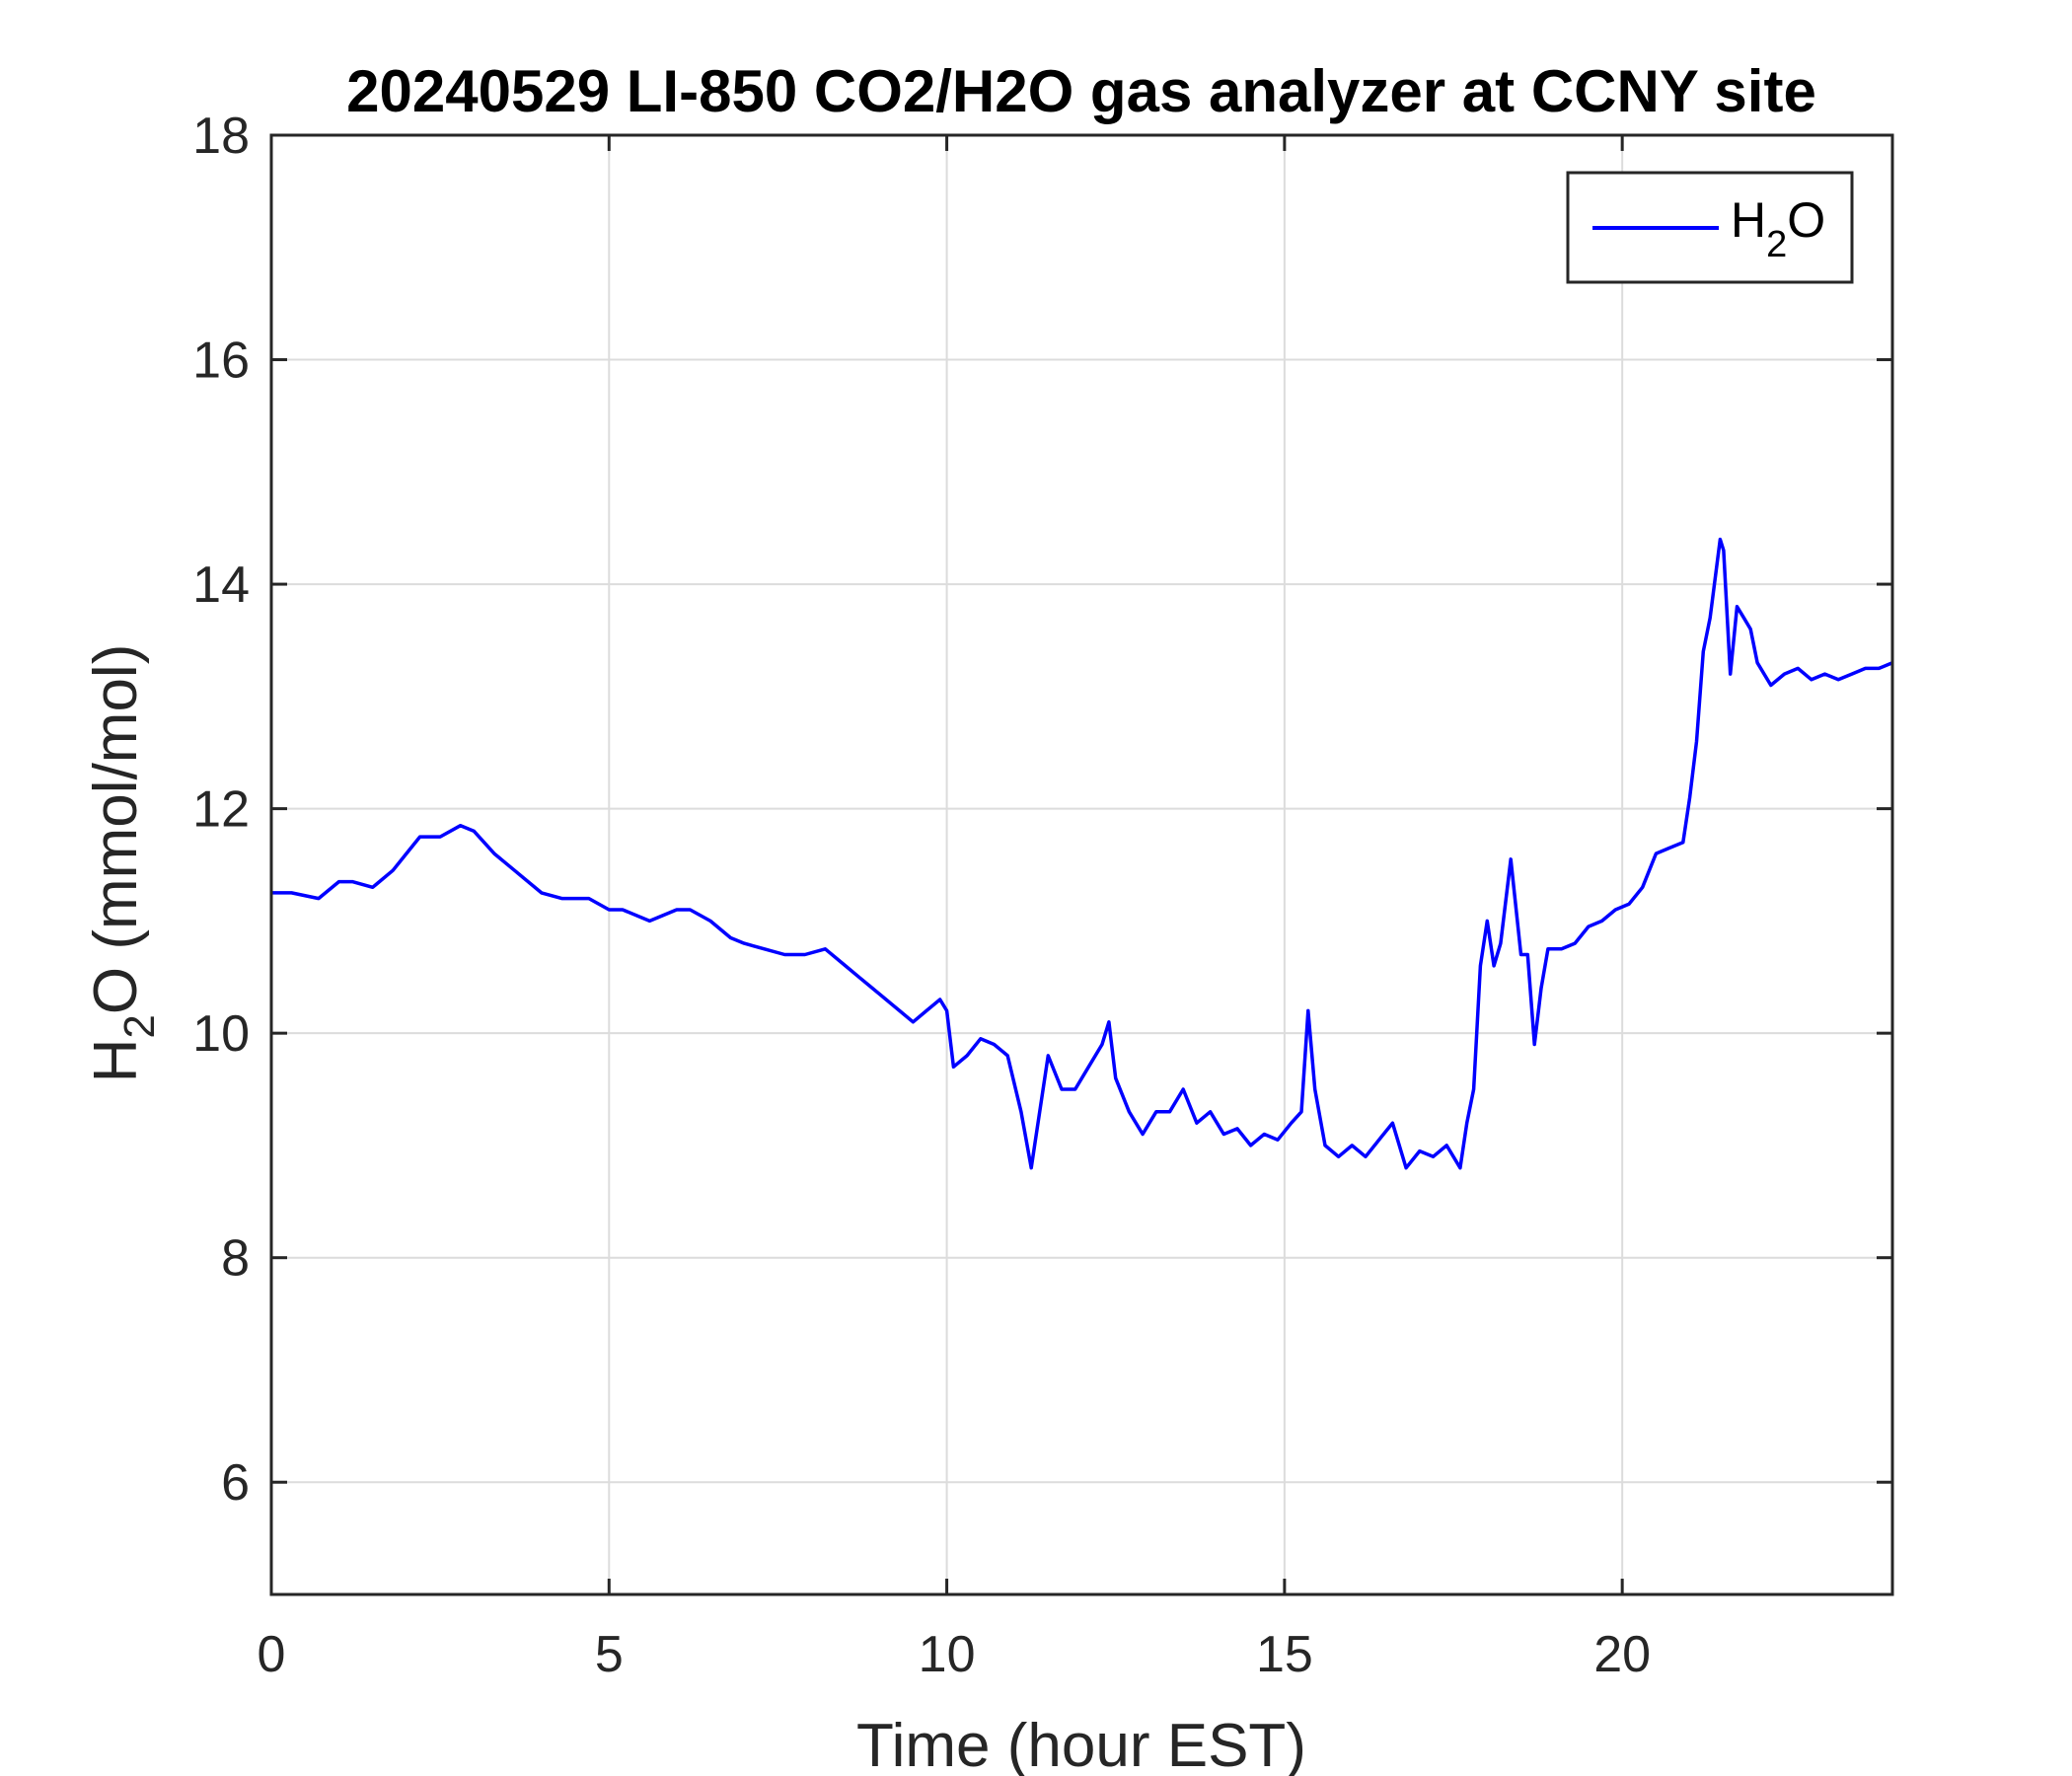  What do you see at coordinates (272, 1655) in the screenshot?
I see `x-tick-label: 0` at bounding box center [272, 1655].